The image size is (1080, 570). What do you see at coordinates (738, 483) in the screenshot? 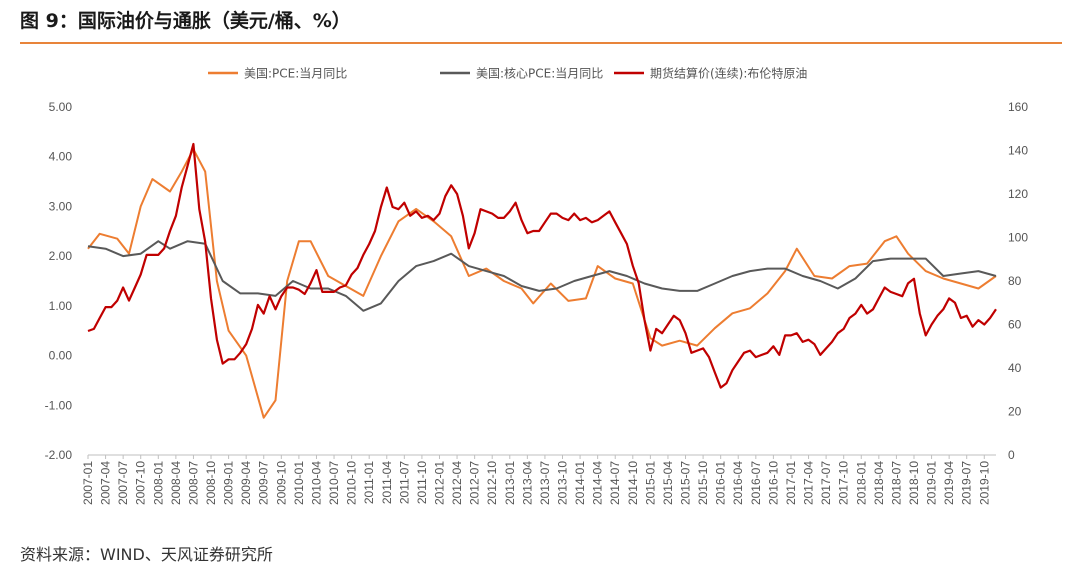
I see `x-tick-label: 2016-04` at bounding box center [738, 483].